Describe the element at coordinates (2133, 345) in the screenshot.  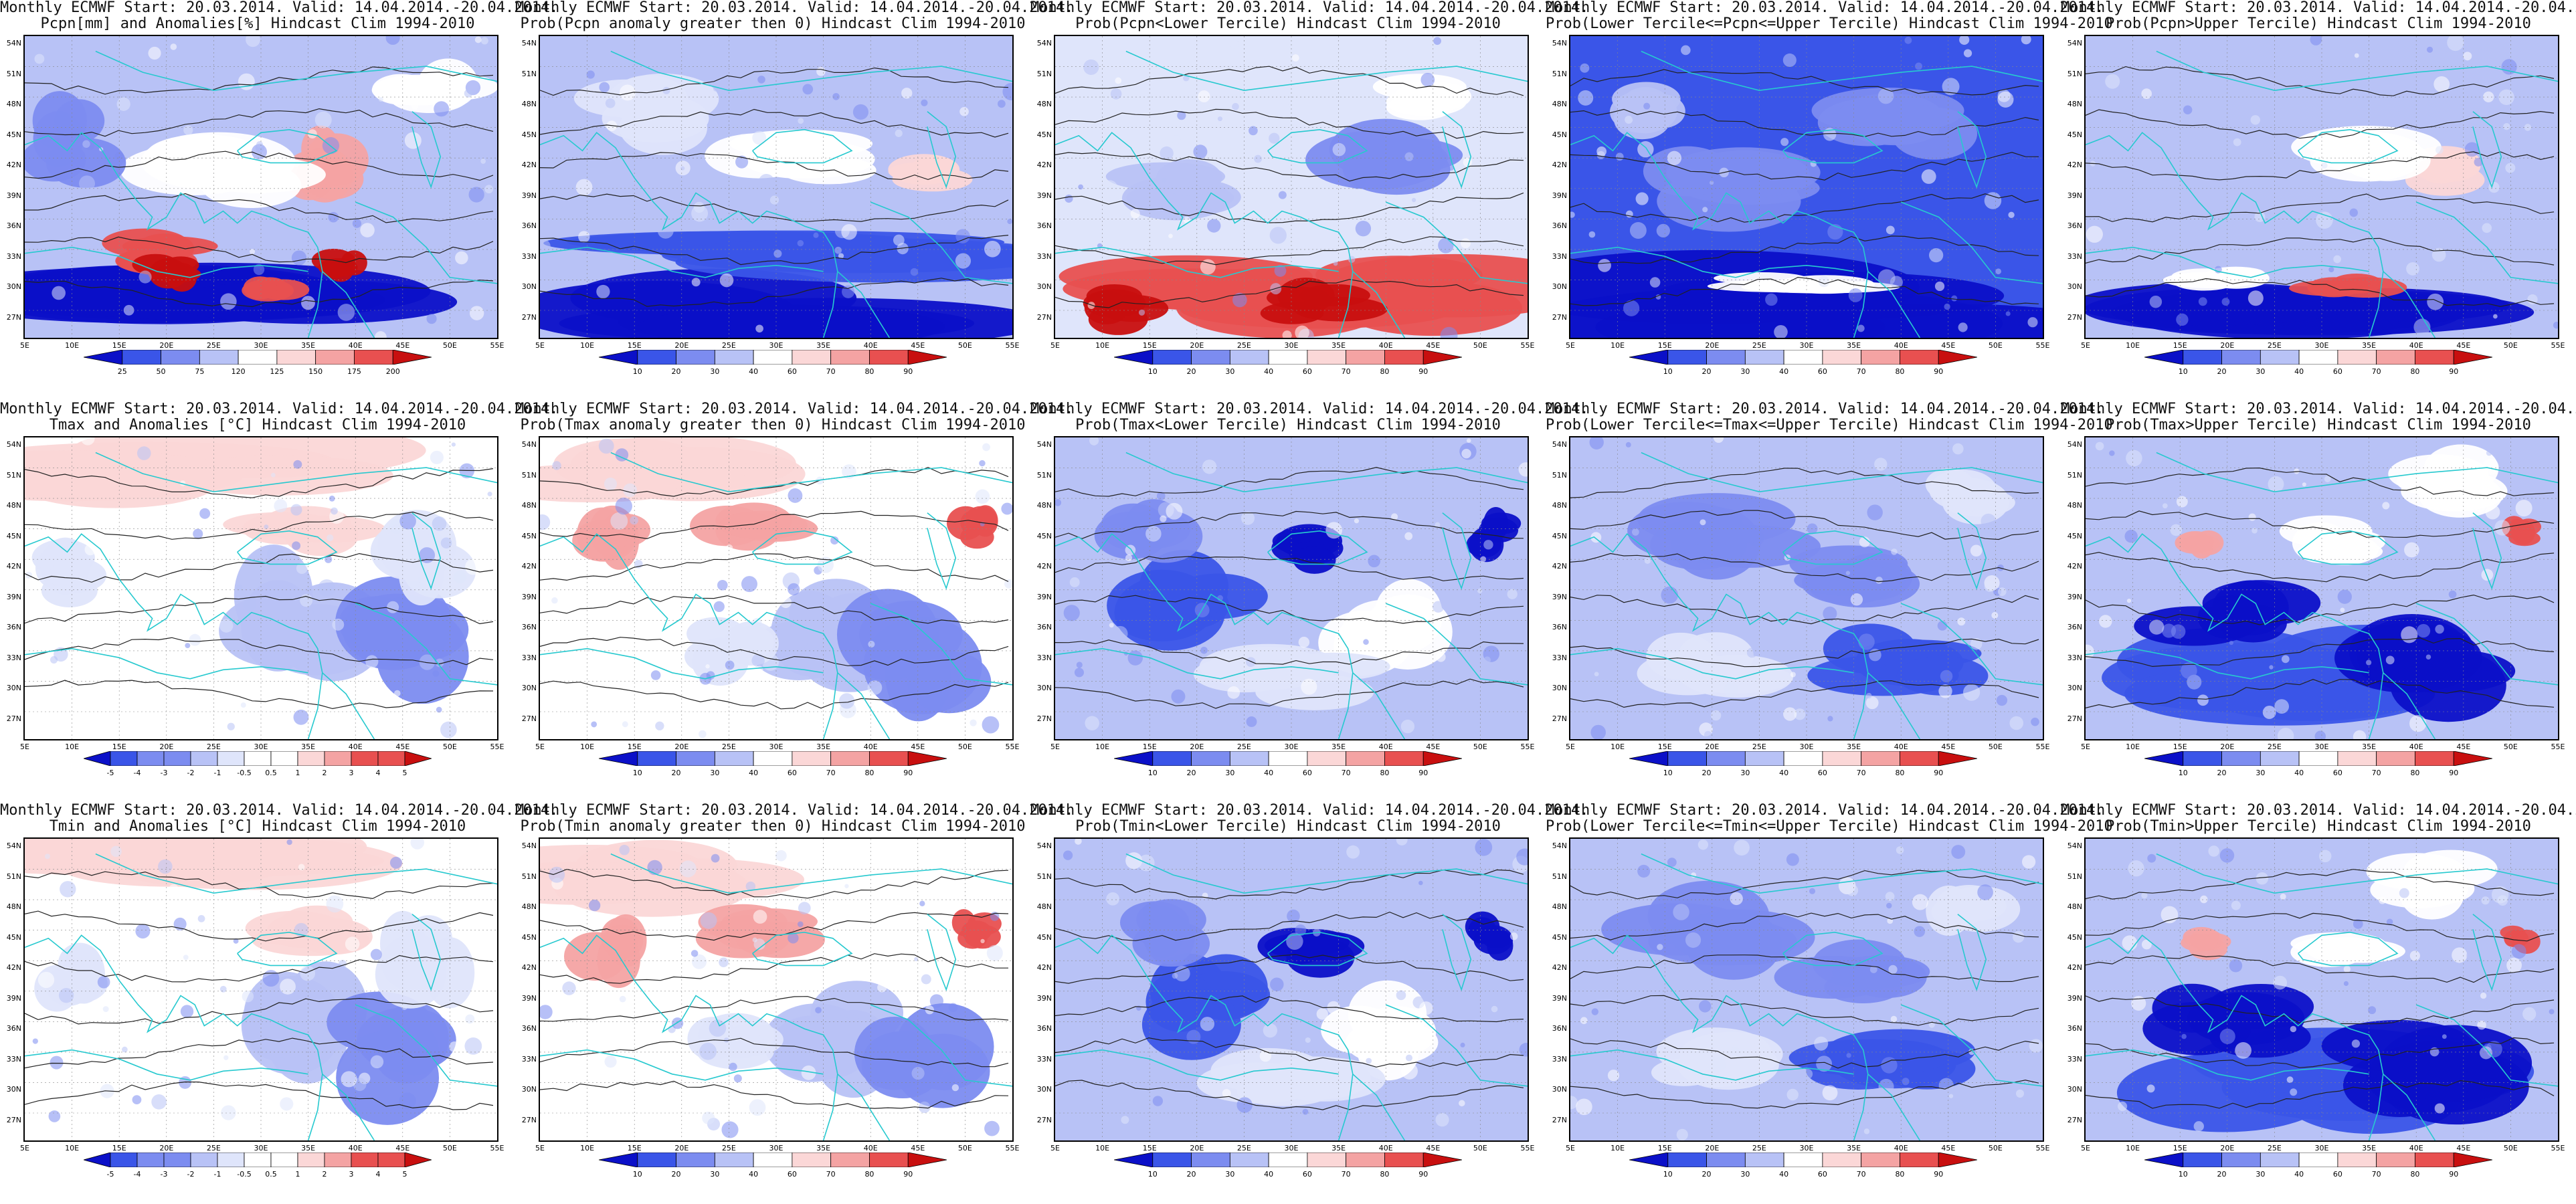
I see `longitude-label: 10E` at that location.